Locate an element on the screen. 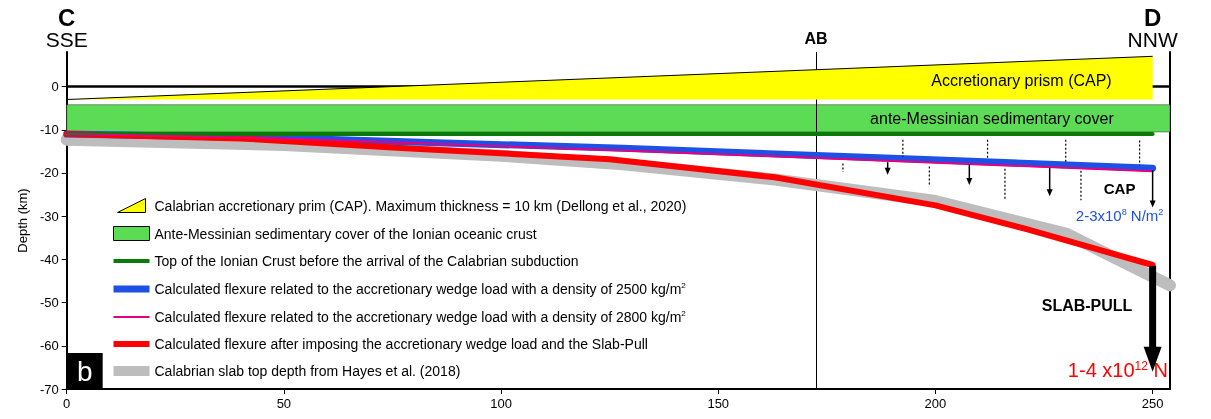 Image resolution: width=1211 pixels, height=419 pixels. legend-label: Calculated flexure after imposing the accretionary wedge load and the Slab-Pull is located at coordinates (401, 344).